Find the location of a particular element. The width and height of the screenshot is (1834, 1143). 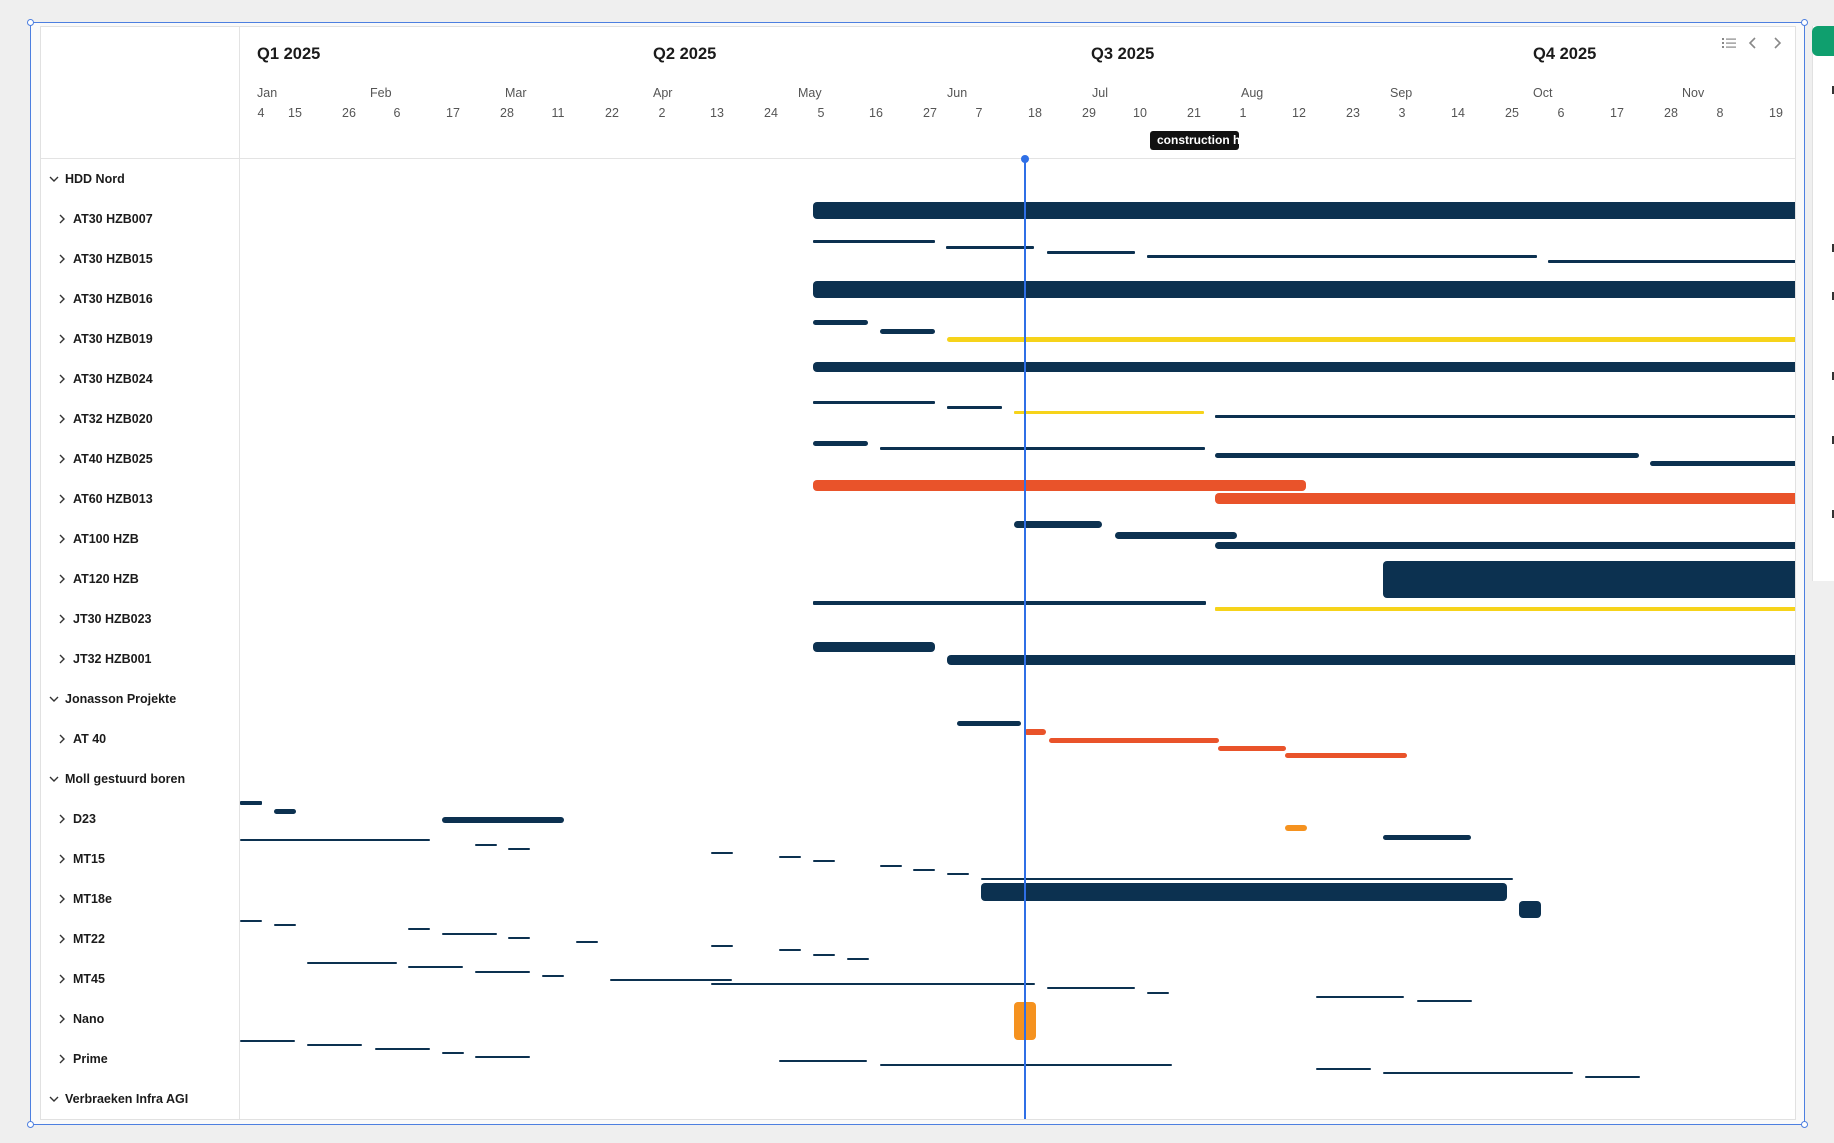

item-row-label: AT30 HZB007 is located at coordinates (145, 219).